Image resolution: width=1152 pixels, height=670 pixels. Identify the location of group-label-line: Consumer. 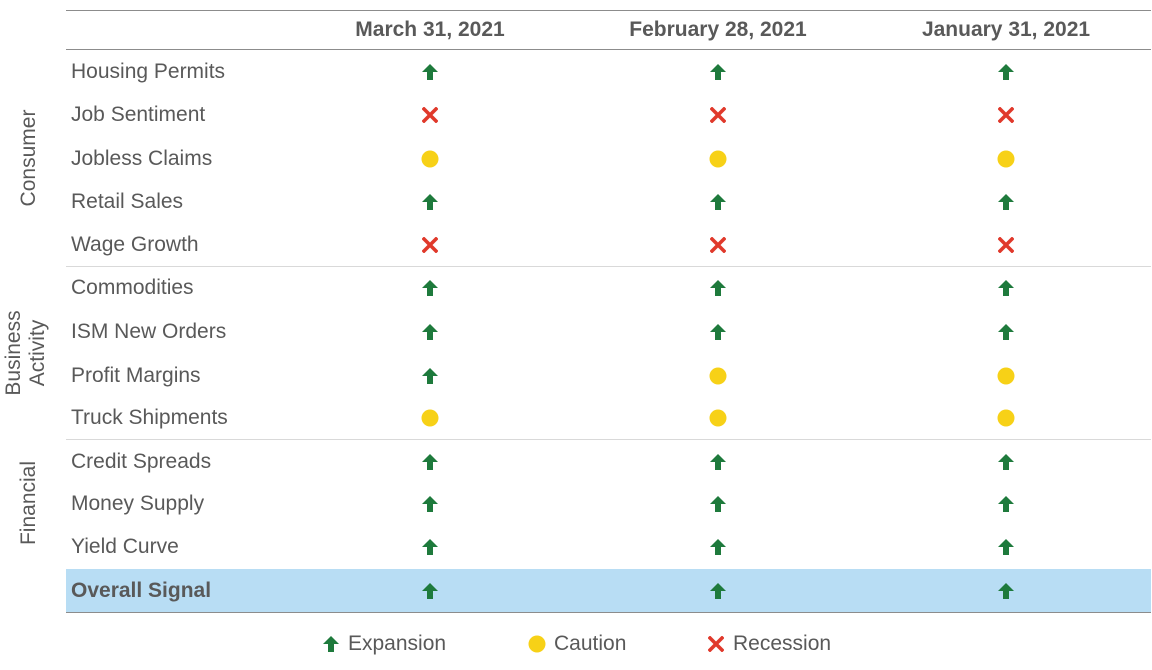
(28, 158).